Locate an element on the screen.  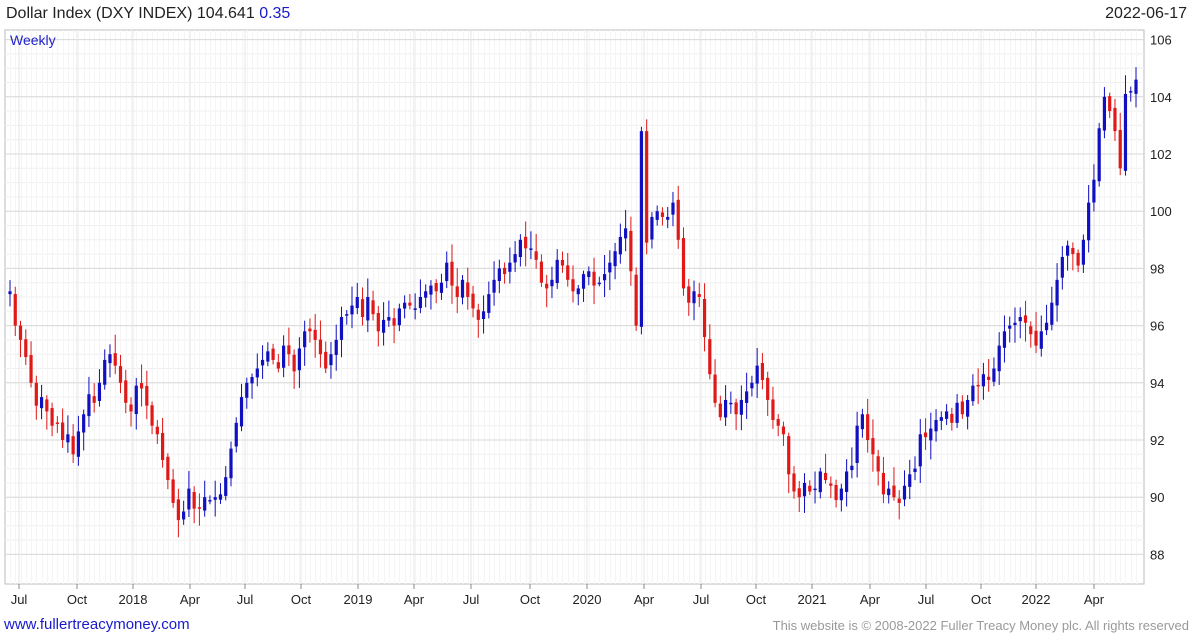
y-tick-label: 92 is located at coordinates (1157, 440).